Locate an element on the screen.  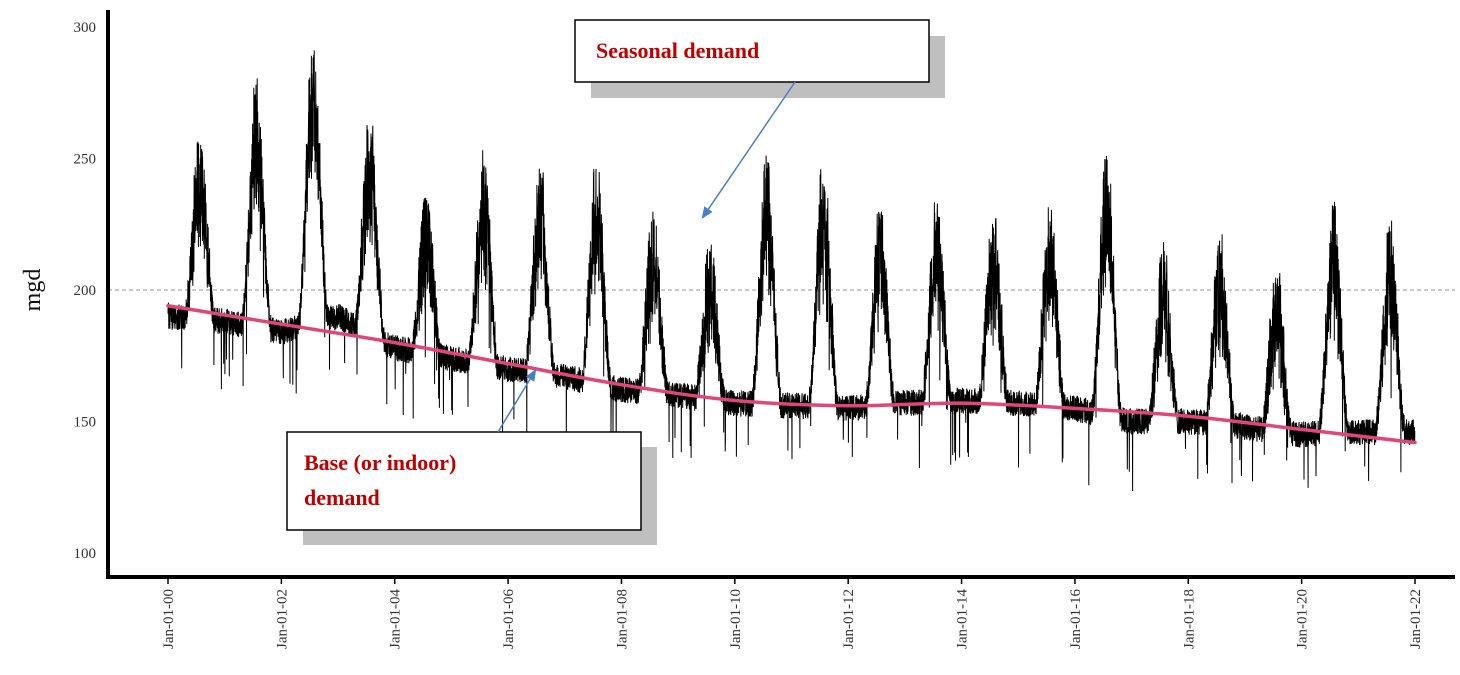
y-axis-label: mgd is located at coordinates (33, 290).